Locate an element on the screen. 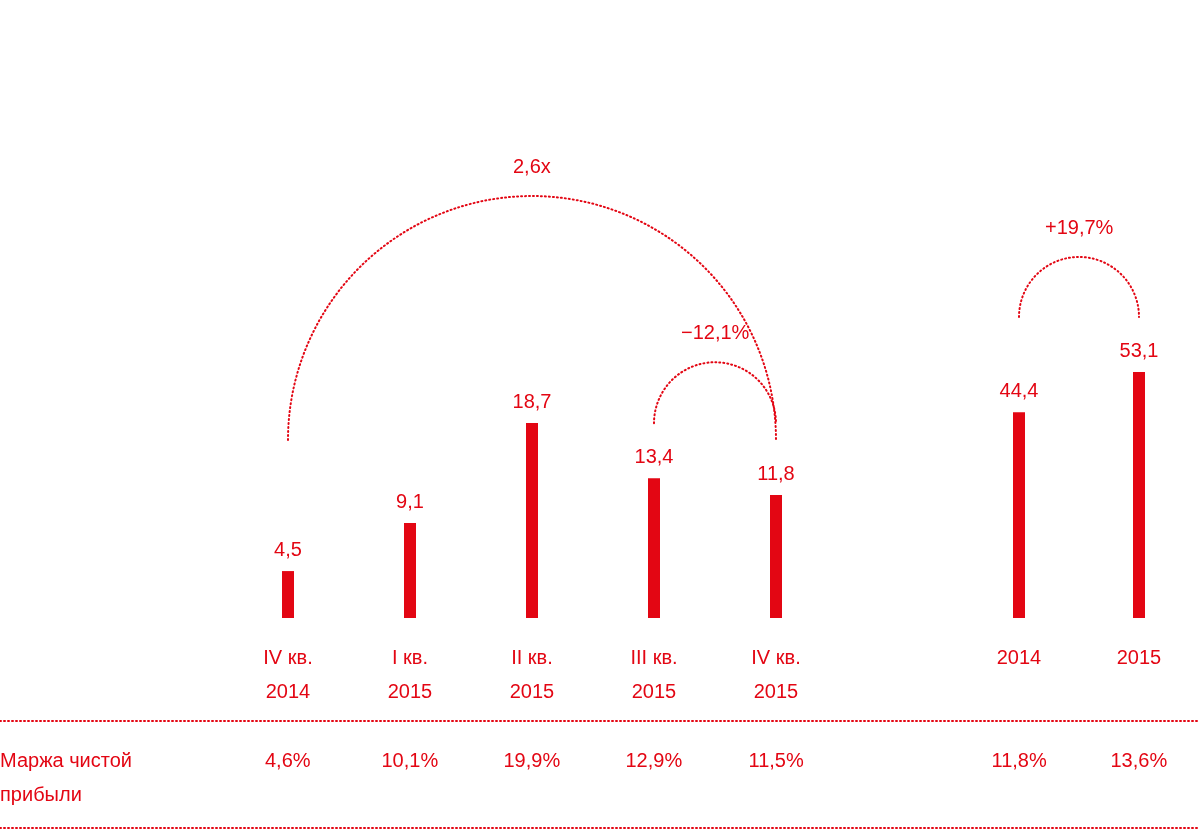 This screenshot has width=1200, height=838. text: Маржа чистой прибыли is located at coordinates (66, 777).